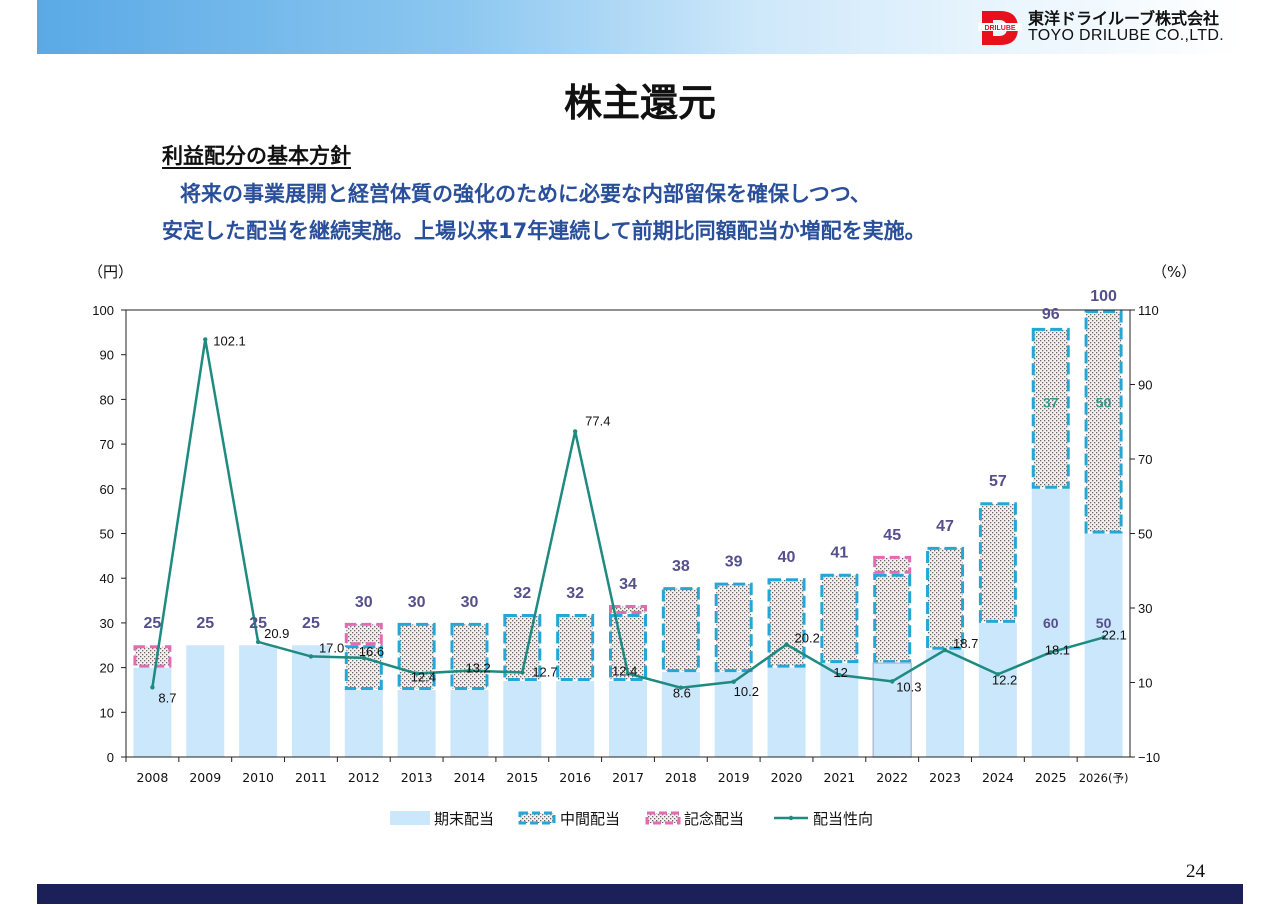 Image resolution: width=1280 pixels, height=905 pixels. I want to click on right-tick-label: 90, so click(1145, 385).